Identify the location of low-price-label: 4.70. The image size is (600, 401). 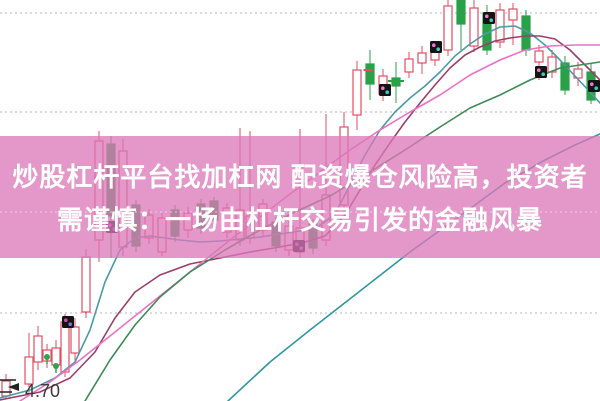
(42, 391).